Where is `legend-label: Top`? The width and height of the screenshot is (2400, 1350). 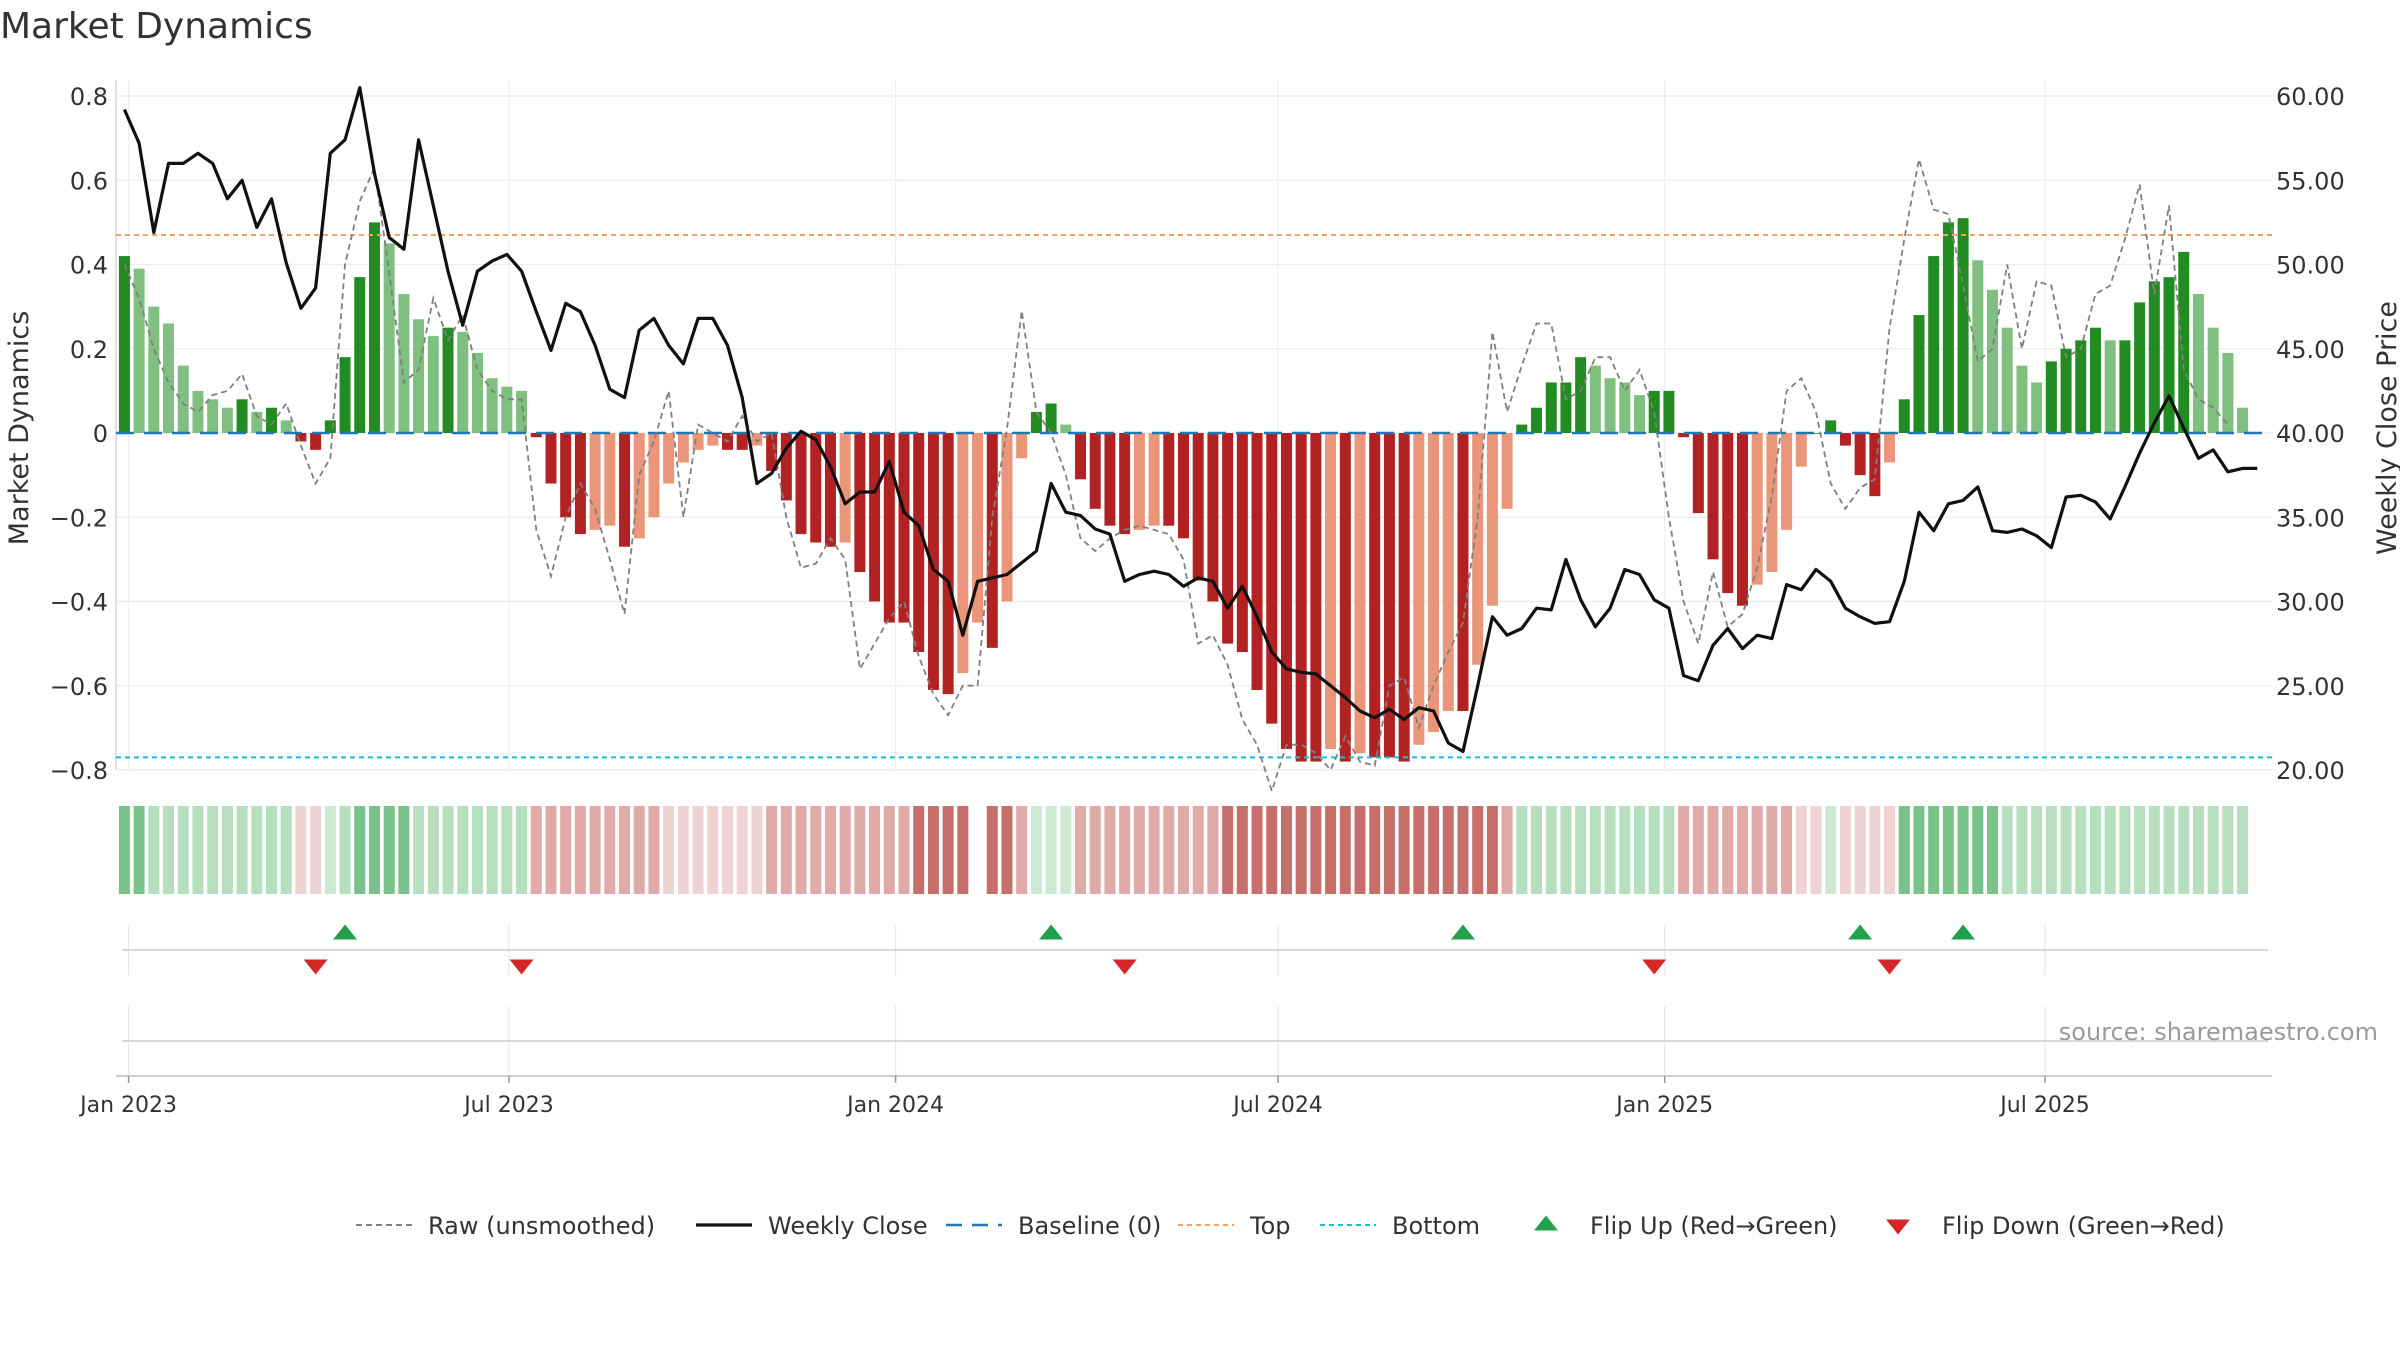 legend-label: Top is located at coordinates (1270, 1226).